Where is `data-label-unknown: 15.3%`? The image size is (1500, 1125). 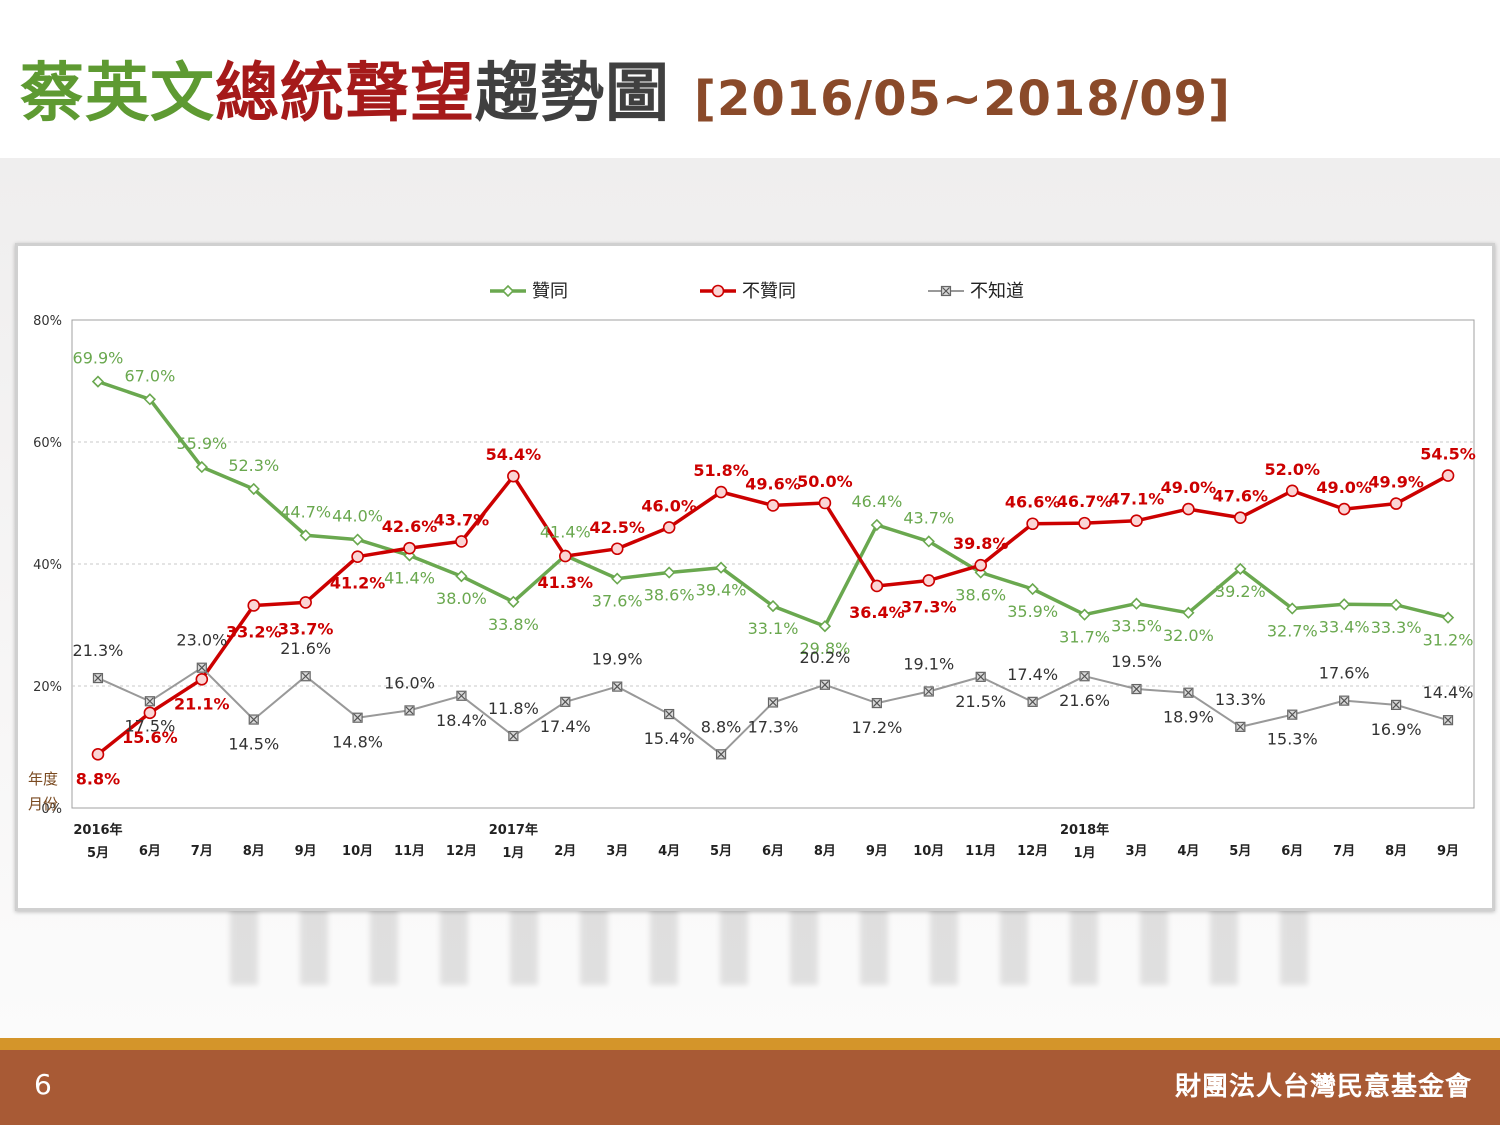 data-label-unknown: 15.3% is located at coordinates (1292, 739).